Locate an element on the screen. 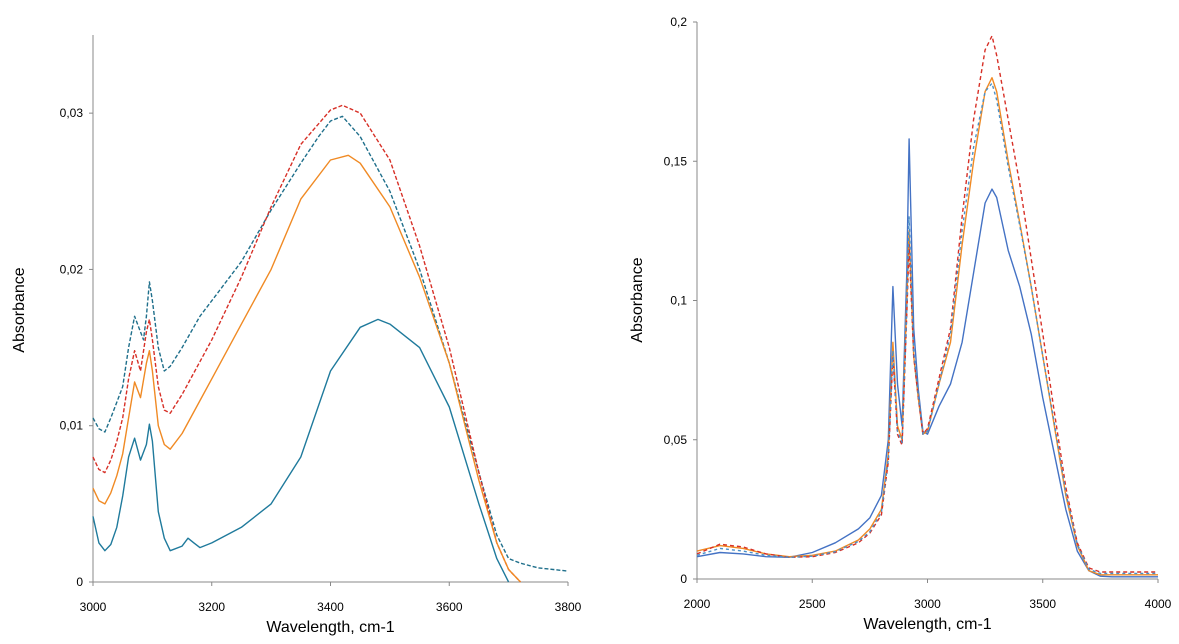 The width and height of the screenshot is (1179, 644). y-tick-label: 0,02 is located at coordinates (72, 269).